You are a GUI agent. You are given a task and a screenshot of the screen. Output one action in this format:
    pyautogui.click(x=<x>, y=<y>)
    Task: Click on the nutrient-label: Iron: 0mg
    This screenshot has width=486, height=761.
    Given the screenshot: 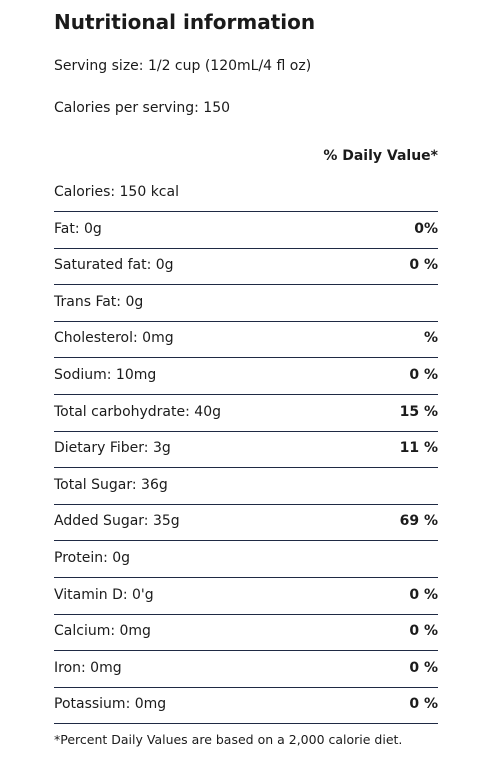 What is the action you would take?
    pyautogui.click(x=88, y=667)
    